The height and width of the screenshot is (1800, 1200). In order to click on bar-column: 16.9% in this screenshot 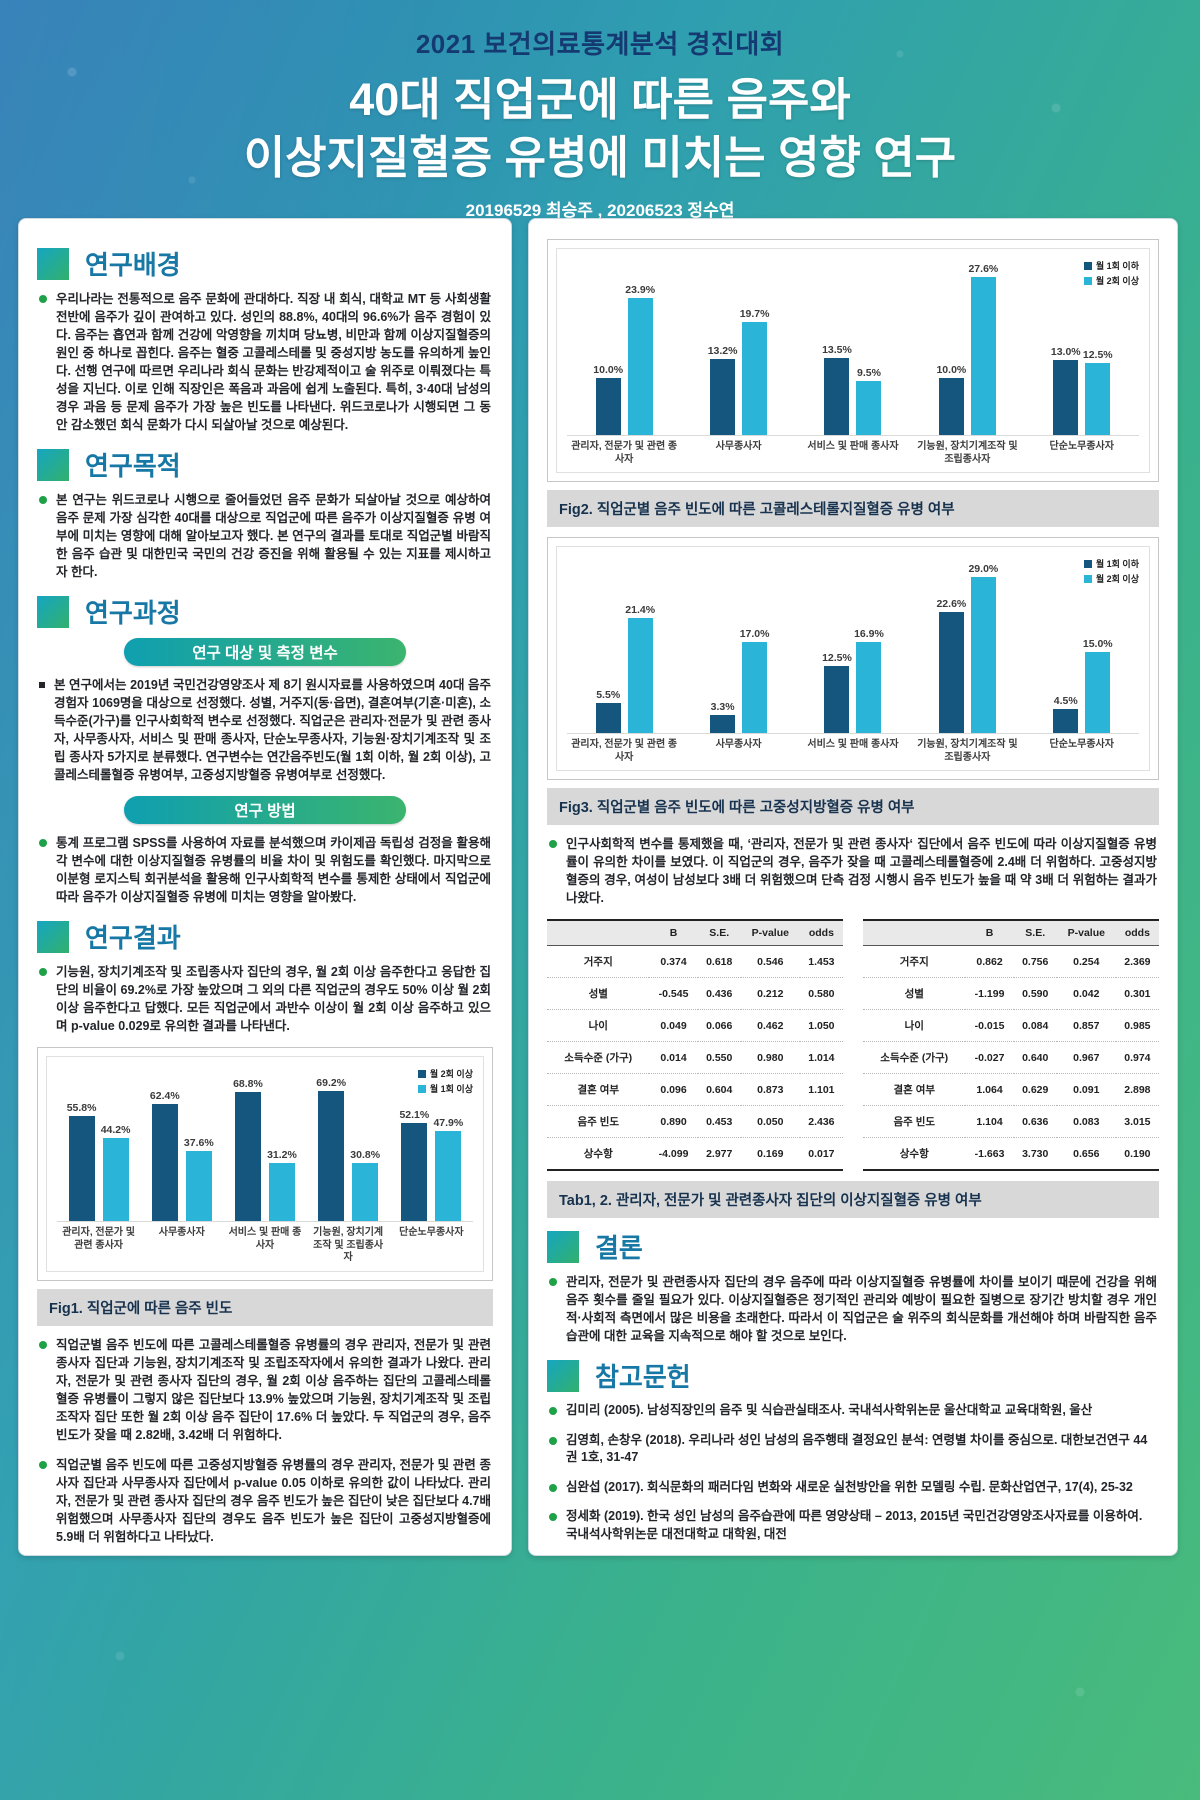, I will do `click(869, 647)`.